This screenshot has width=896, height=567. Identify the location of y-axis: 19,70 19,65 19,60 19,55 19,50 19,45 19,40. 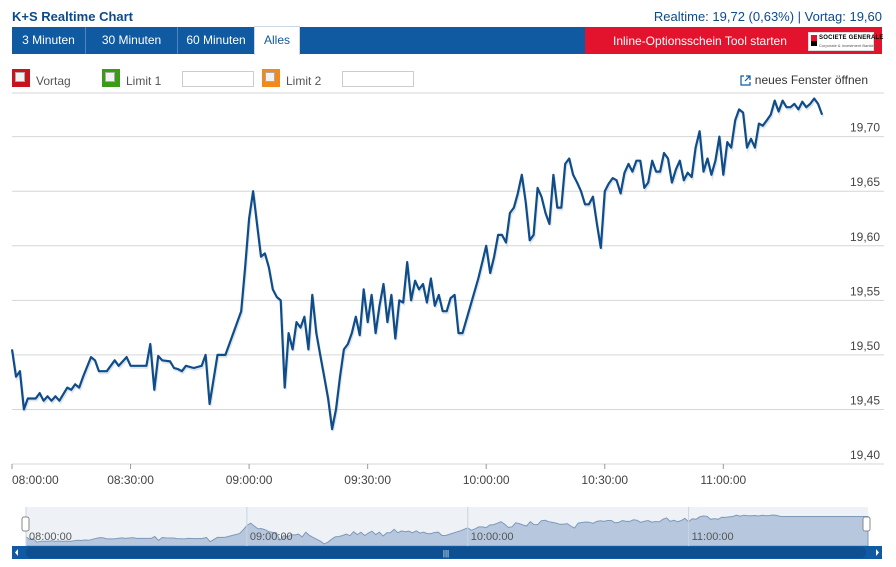
(865, 291).